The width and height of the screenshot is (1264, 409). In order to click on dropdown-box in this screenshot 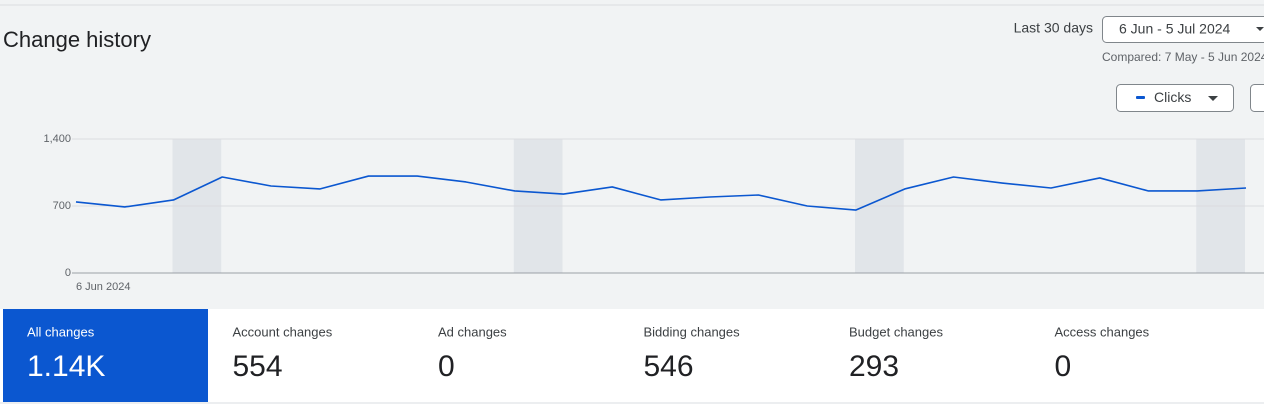, I will do `click(1183, 29)`.